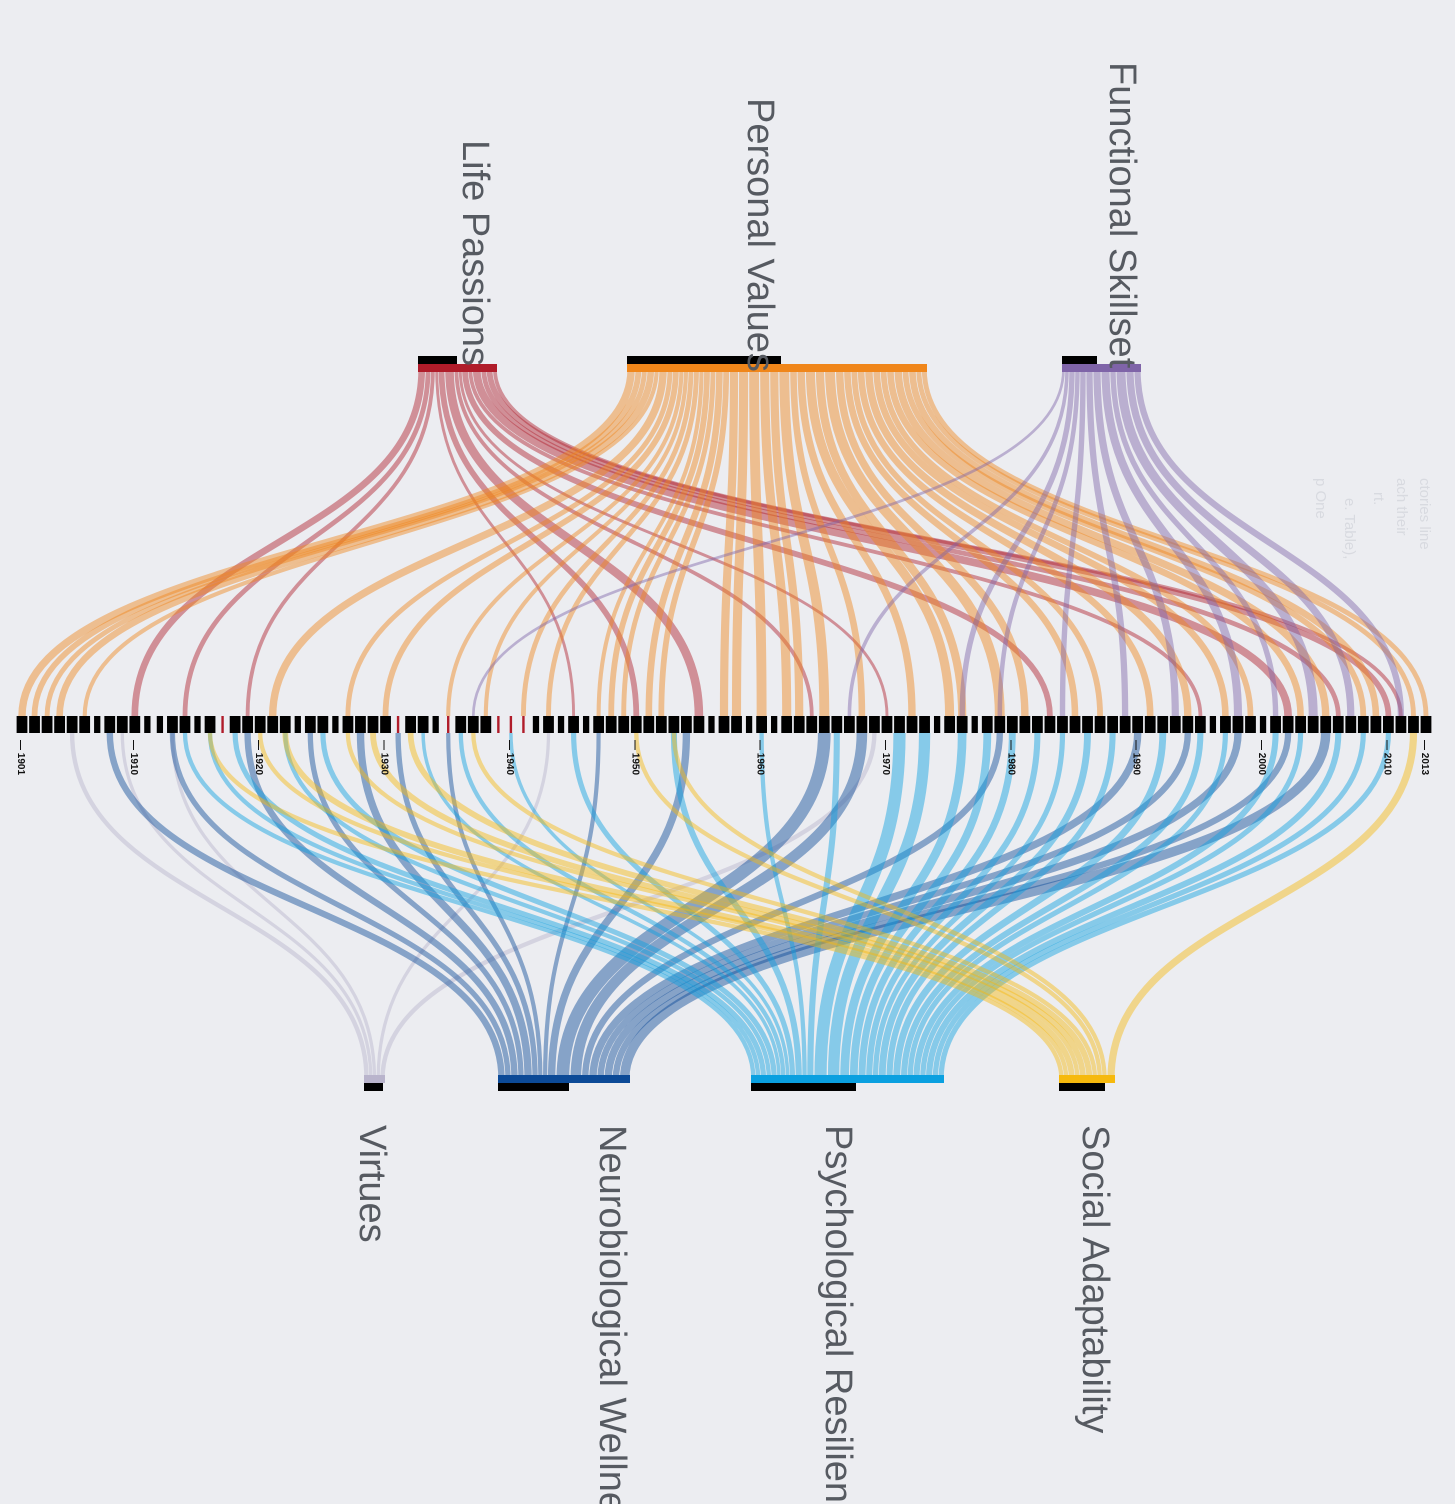 This screenshot has width=1455, height=1504. What do you see at coordinates (1363, 724) in the screenshot?
I see `year-block-2008` at bounding box center [1363, 724].